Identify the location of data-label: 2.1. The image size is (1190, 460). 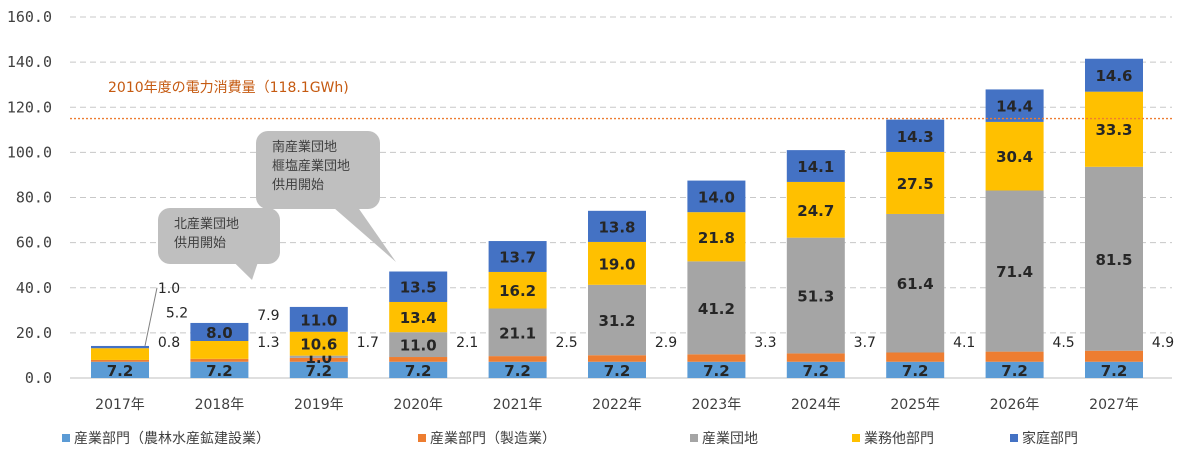
(467, 343).